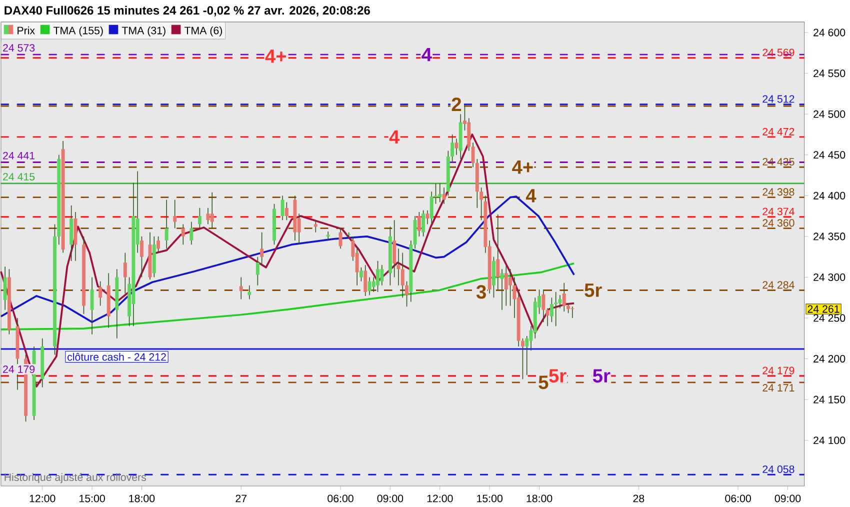 The height and width of the screenshot is (507, 850). What do you see at coordinates (830, 318) in the screenshot?
I see `y-tick-label: 24 250` at bounding box center [830, 318].